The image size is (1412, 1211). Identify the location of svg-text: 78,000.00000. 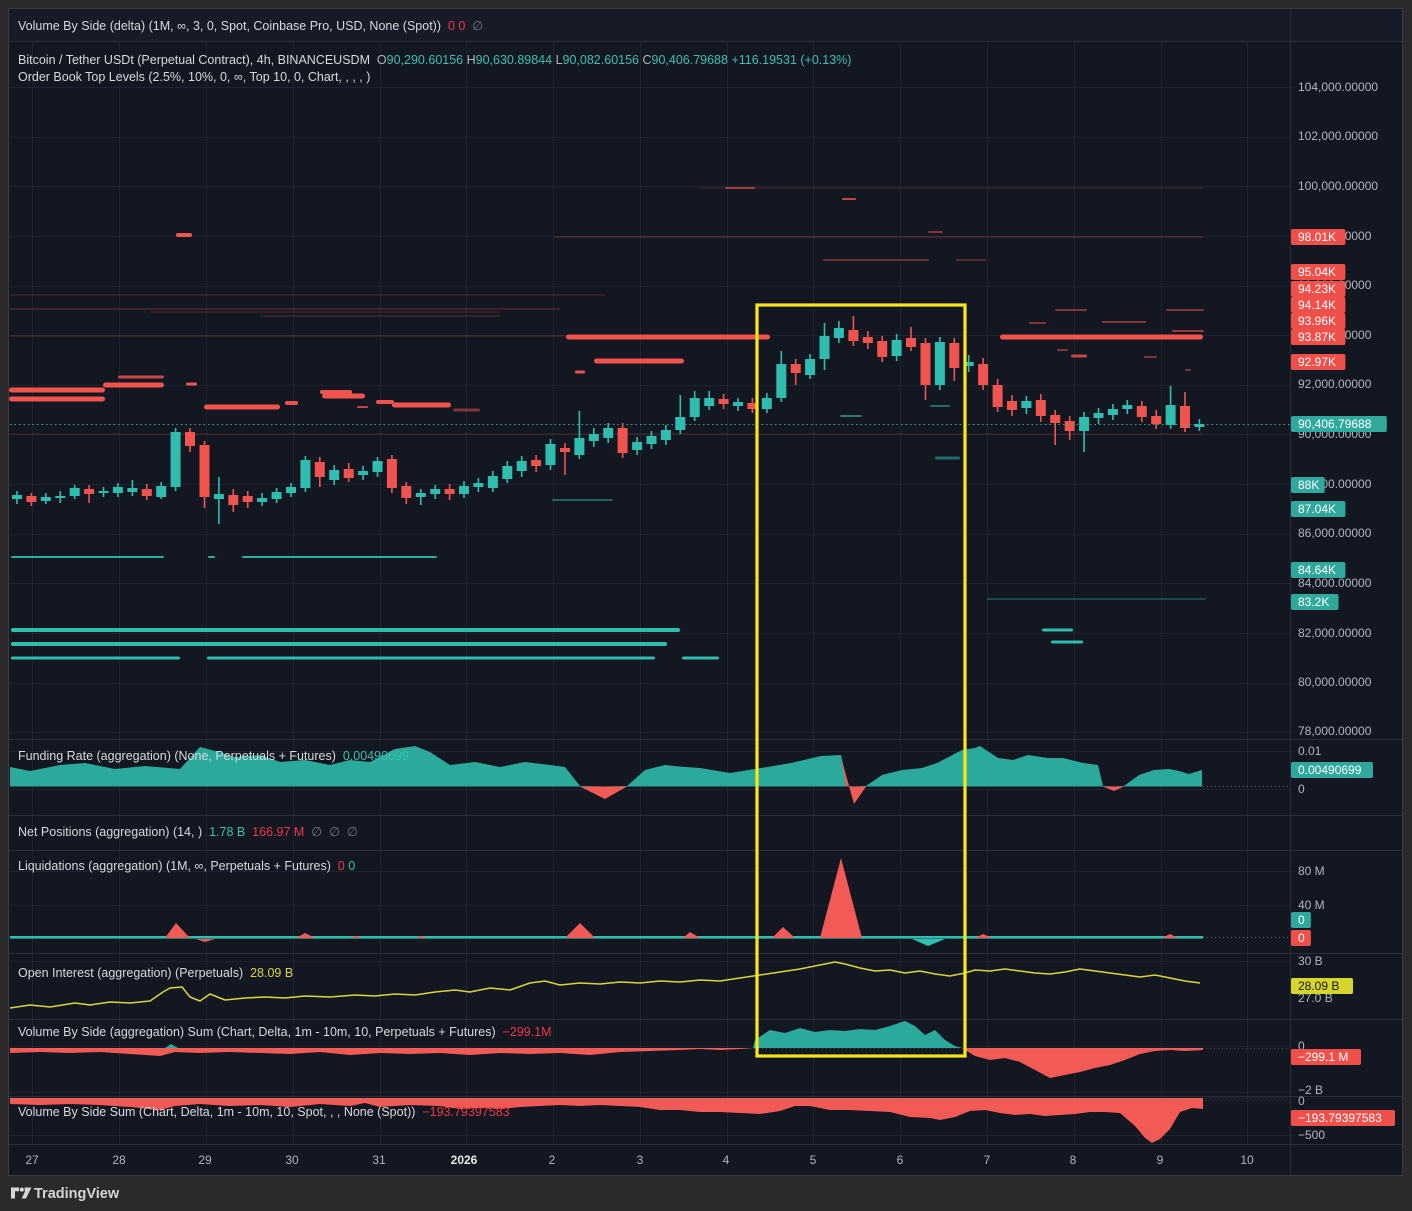
(1335, 731).